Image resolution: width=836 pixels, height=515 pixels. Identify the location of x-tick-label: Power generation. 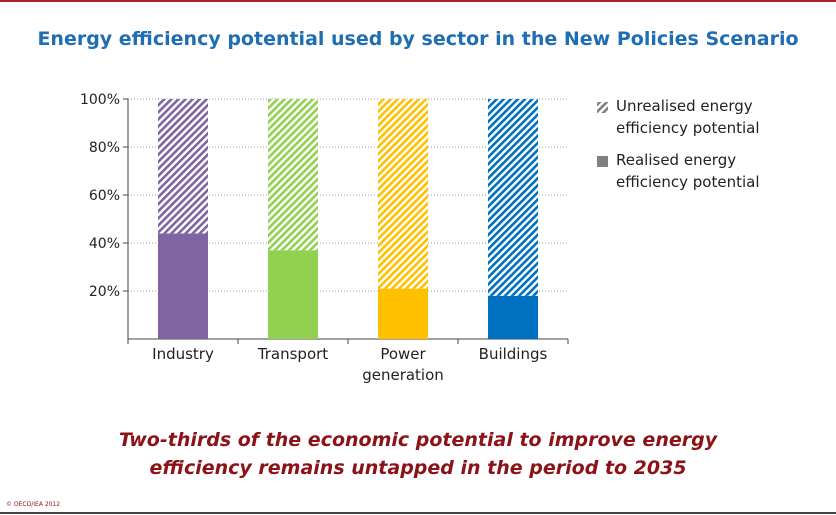
(403, 364).